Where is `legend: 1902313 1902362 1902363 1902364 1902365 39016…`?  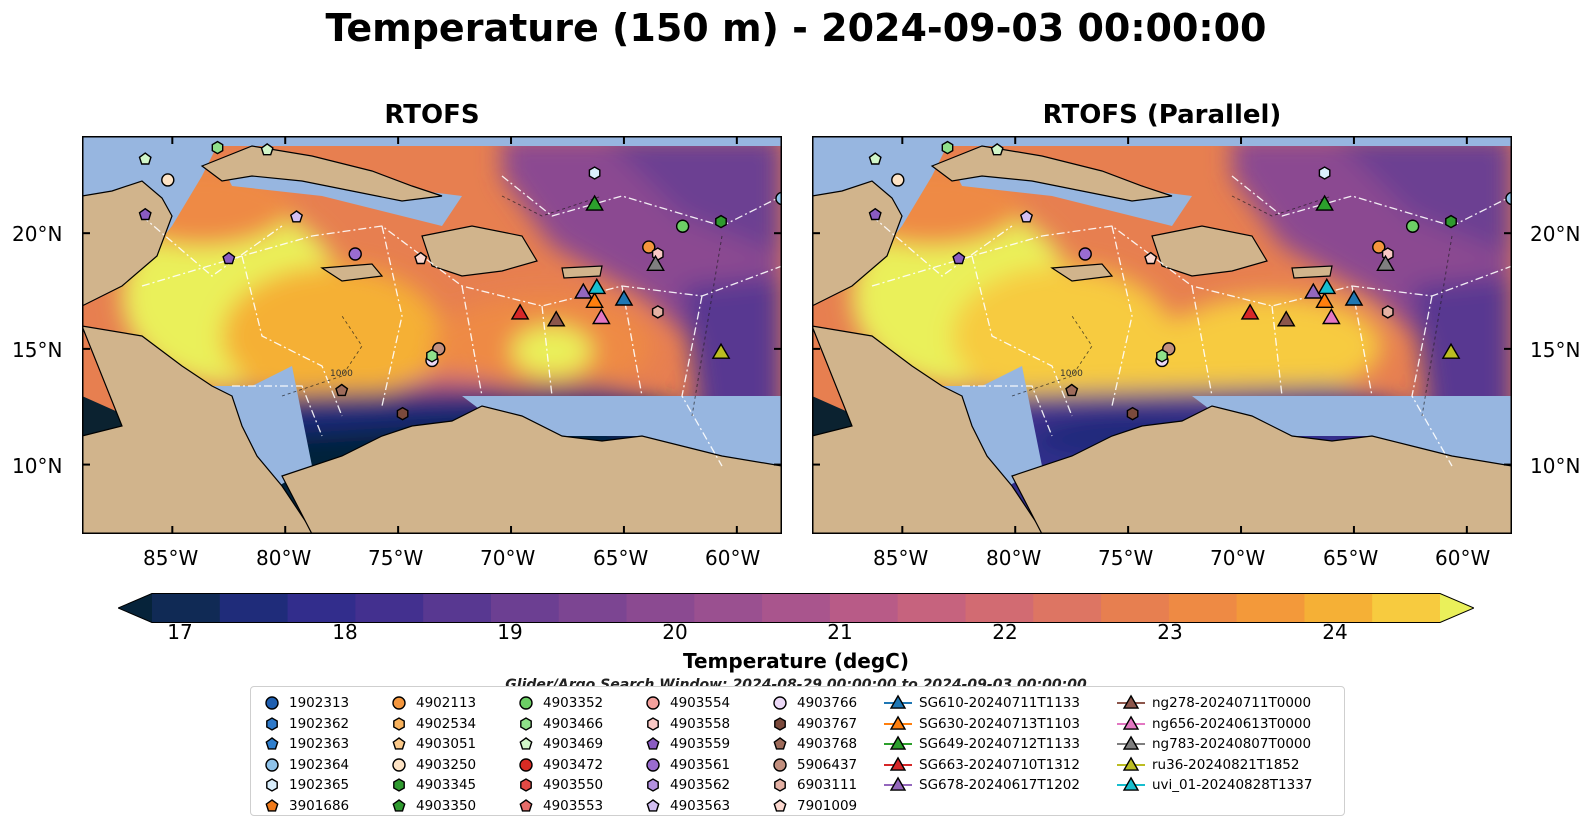 legend: 1902313 1902362 1902363 1902364 1902365 39016… is located at coordinates (797, 751).